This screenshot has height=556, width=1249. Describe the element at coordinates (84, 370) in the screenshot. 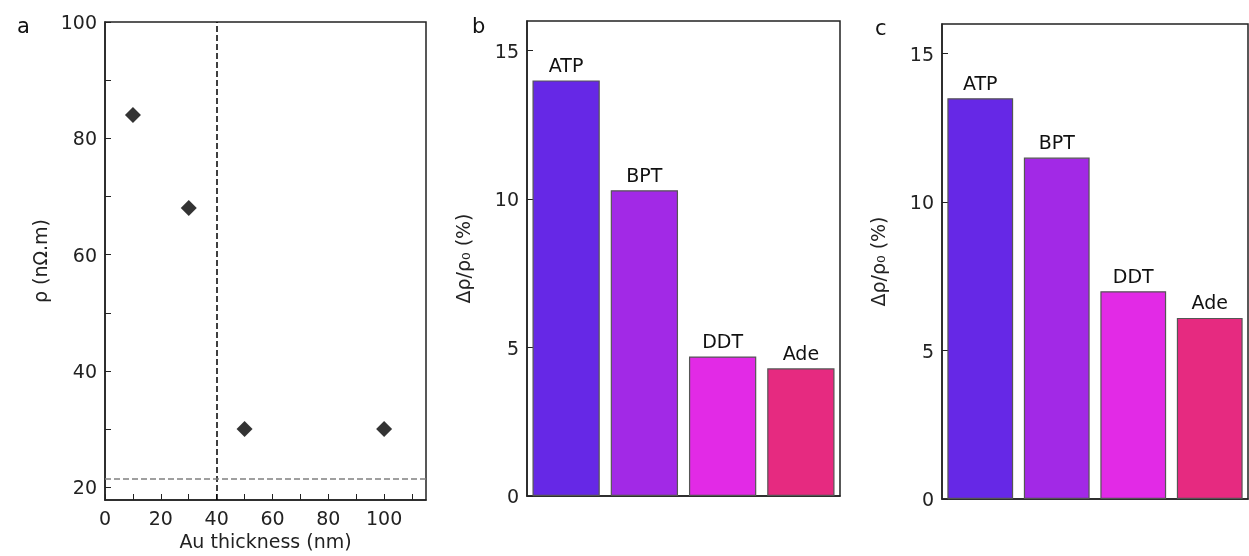

I see `y-tick-label: 40` at that location.